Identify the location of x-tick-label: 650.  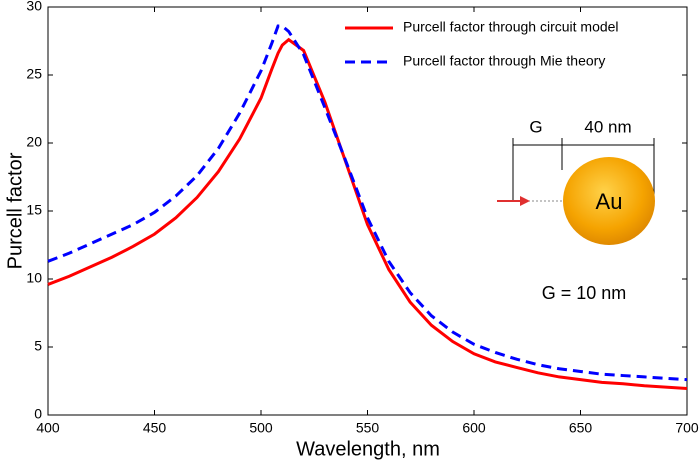
(581, 428).